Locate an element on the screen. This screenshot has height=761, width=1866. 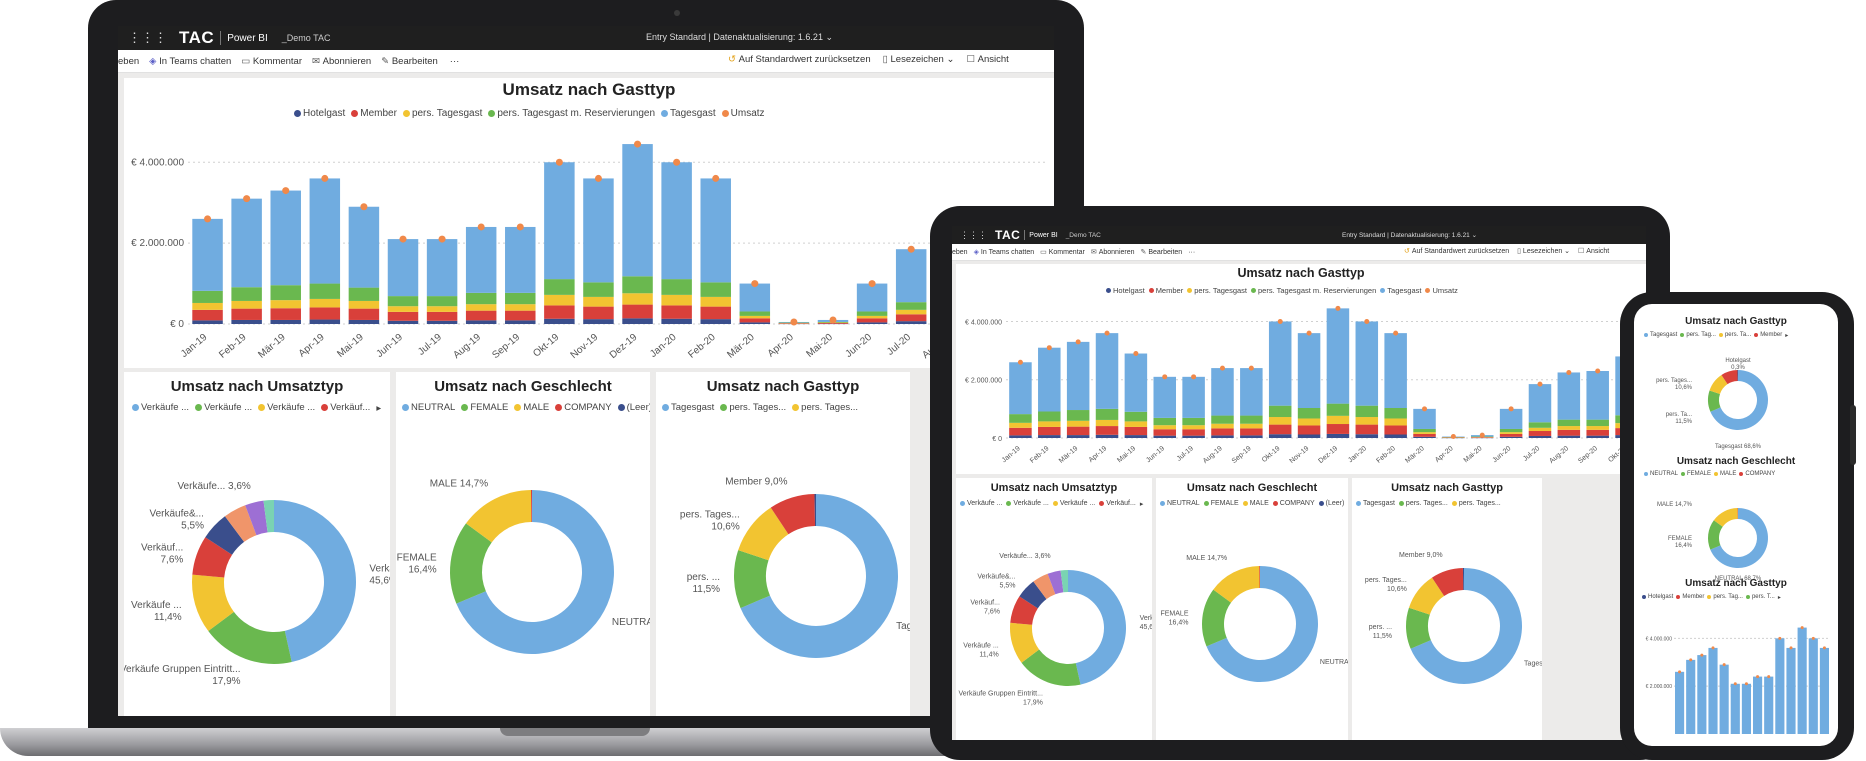
mail-icon: ✉ is located at coordinates (1093, 252).